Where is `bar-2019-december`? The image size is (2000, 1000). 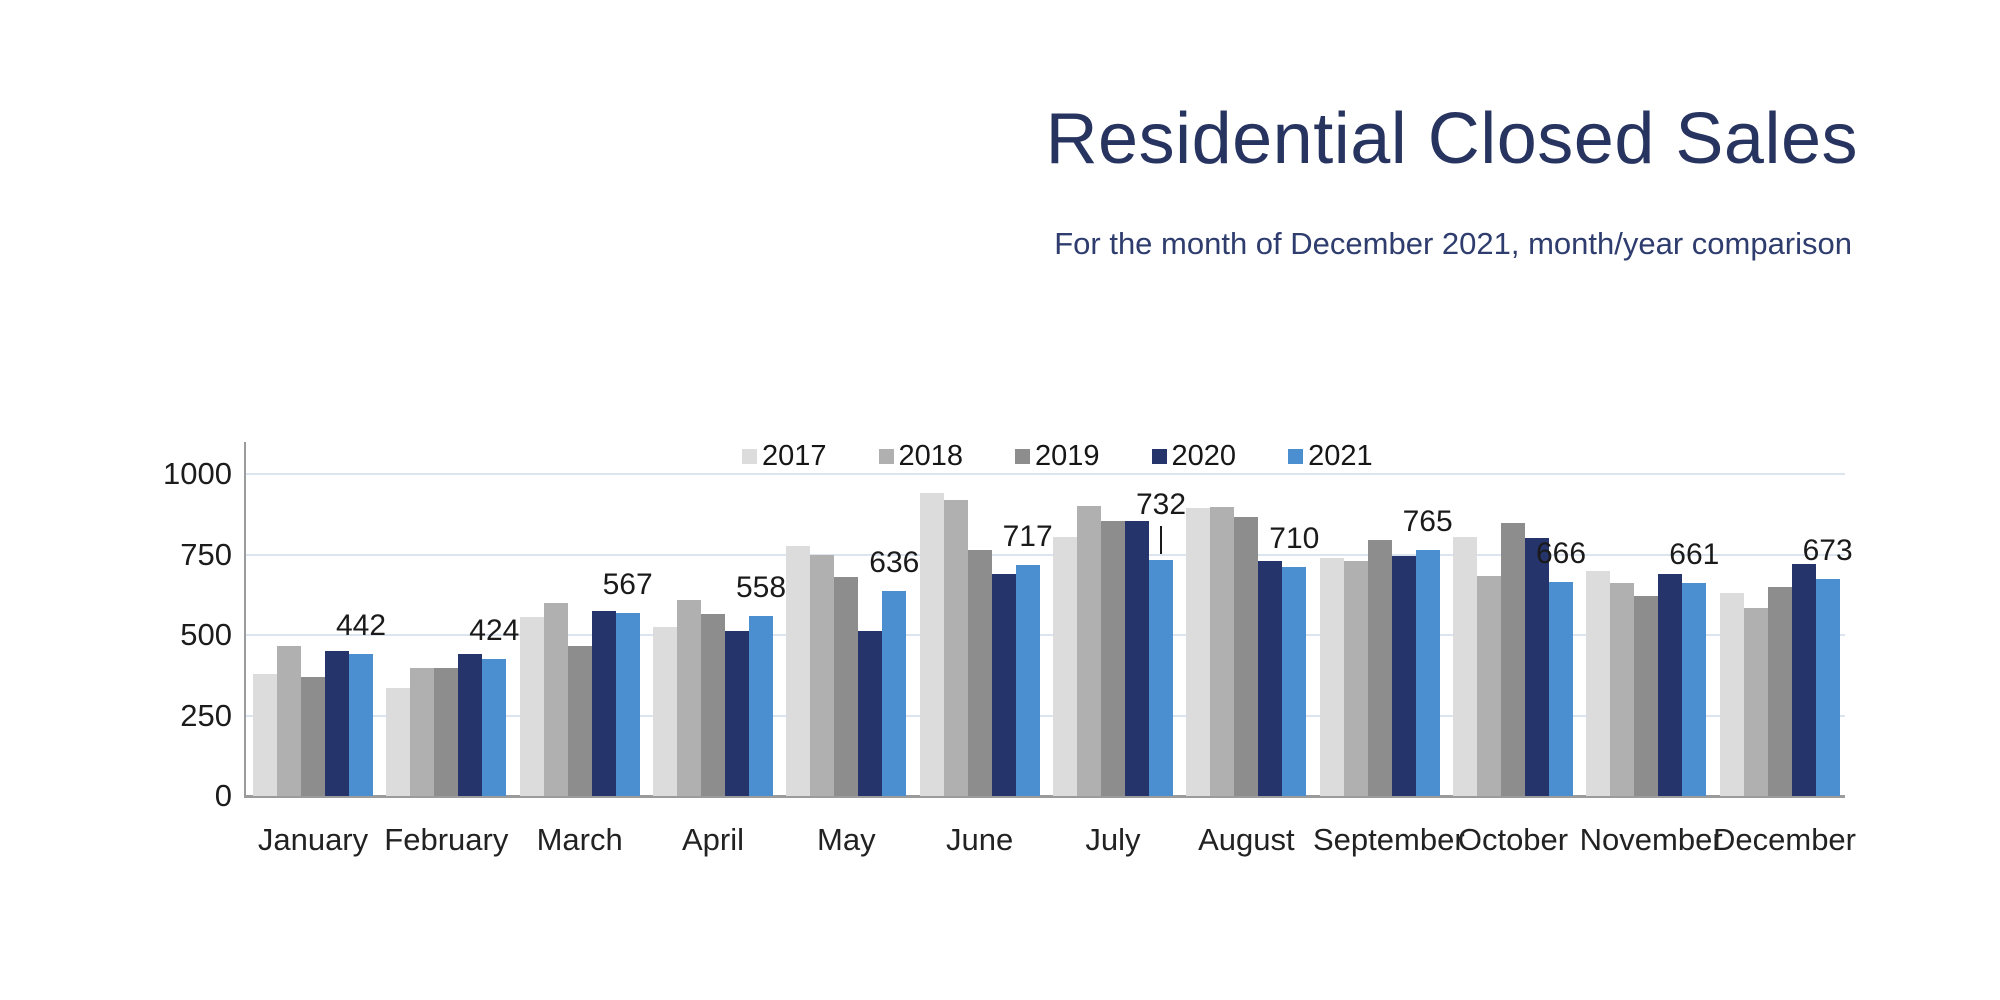
bar-2019-december is located at coordinates (1779, 691).